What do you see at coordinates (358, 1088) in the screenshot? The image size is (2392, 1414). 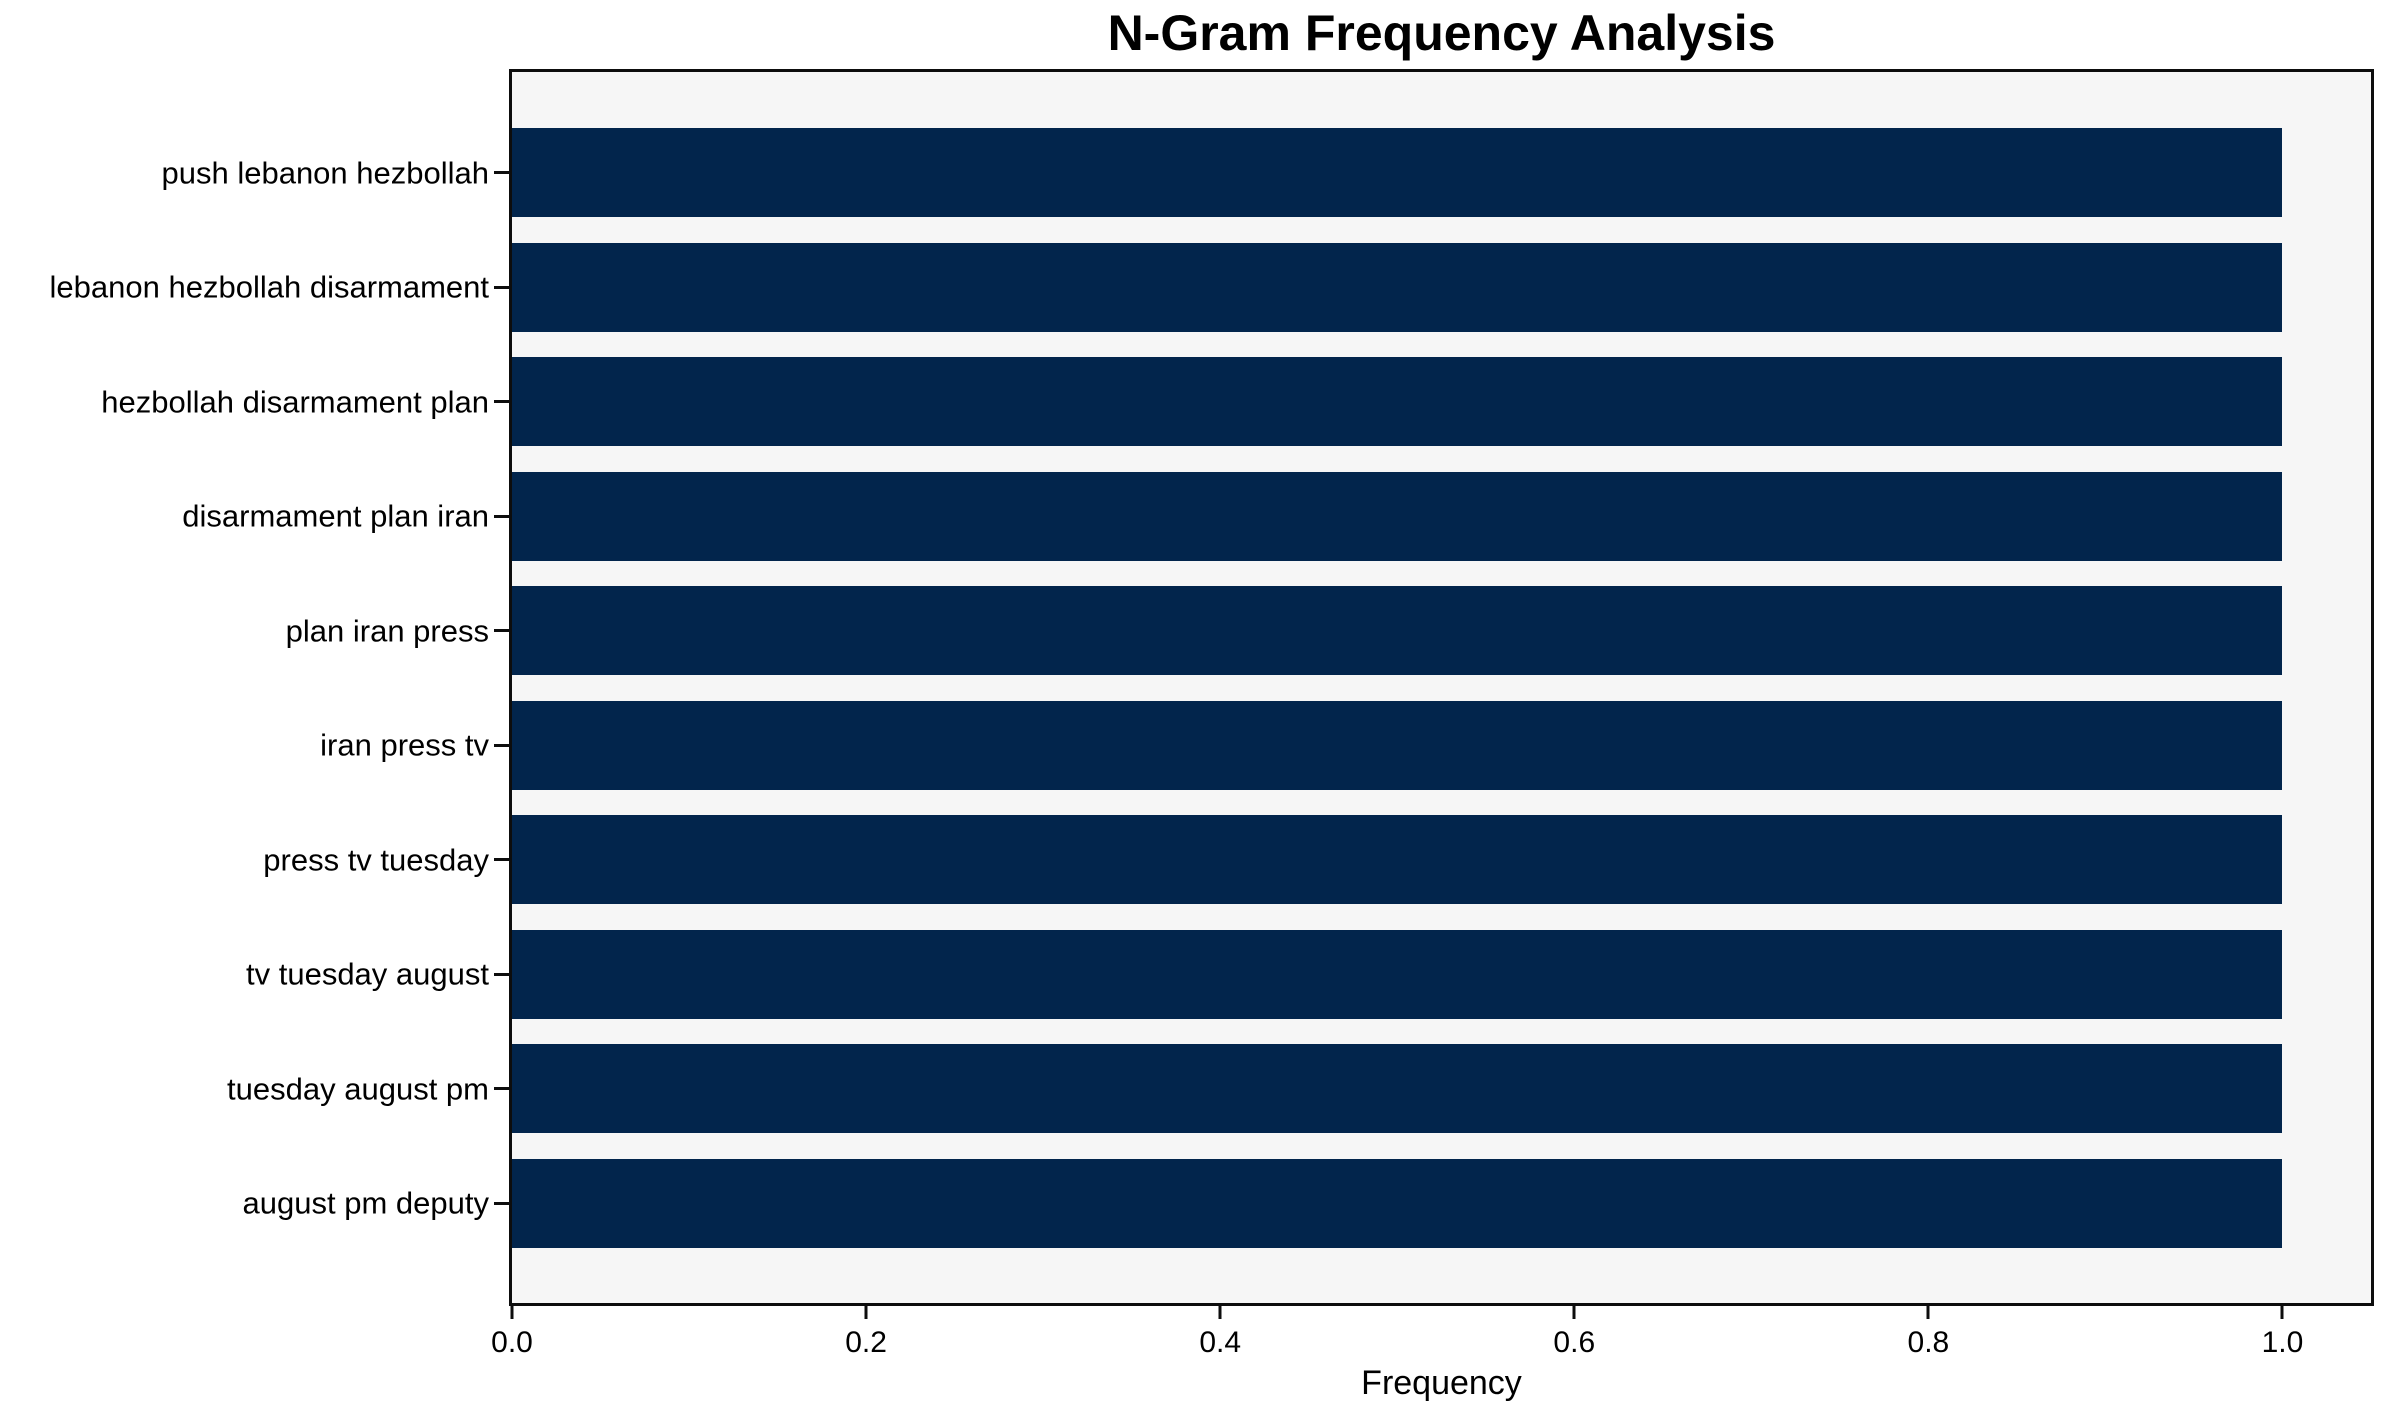 I see `y-tick-label: tuesday august pm` at bounding box center [358, 1088].